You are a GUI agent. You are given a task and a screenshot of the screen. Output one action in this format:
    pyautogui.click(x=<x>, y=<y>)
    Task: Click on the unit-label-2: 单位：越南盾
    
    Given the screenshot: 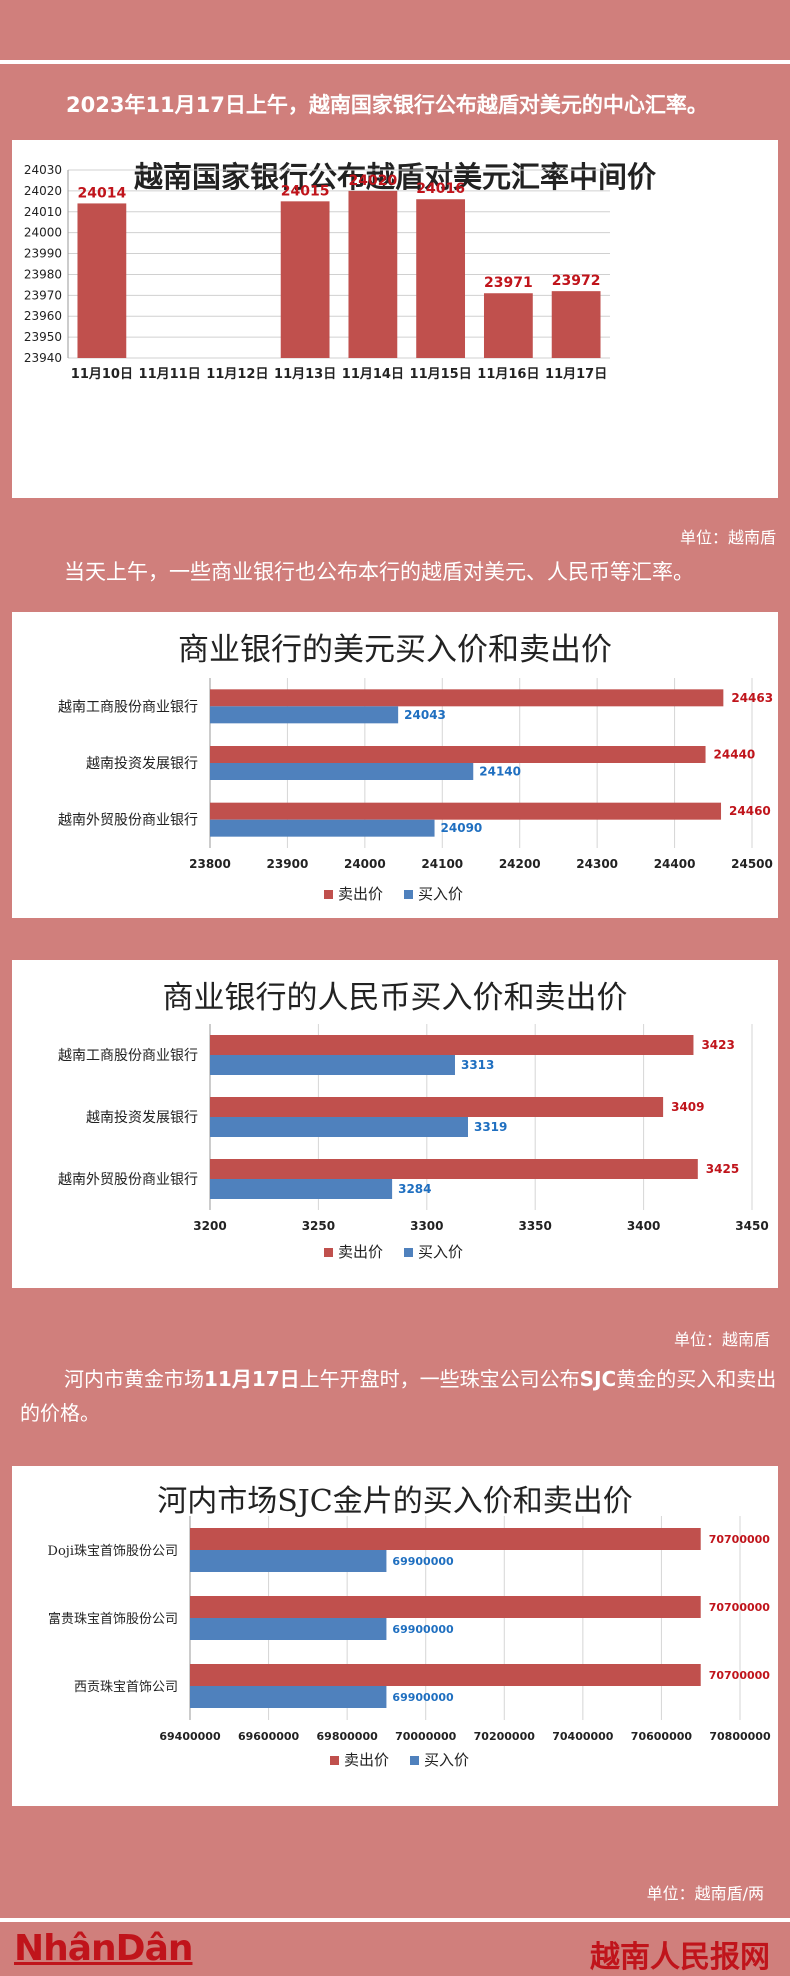 What is the action you would take?
    pyautogui.click(x=721, y=1339)
    